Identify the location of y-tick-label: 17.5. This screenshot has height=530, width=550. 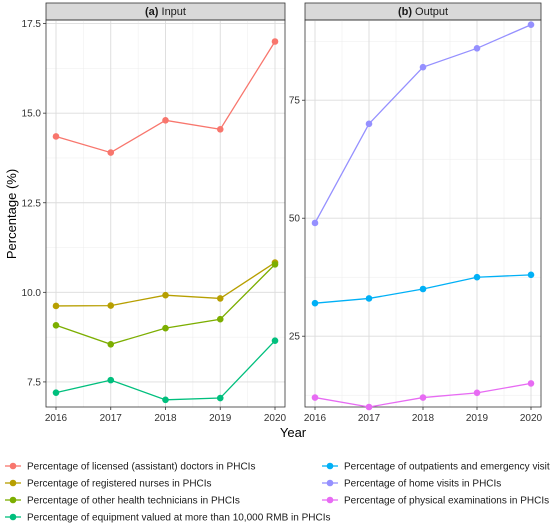
(32, 24).